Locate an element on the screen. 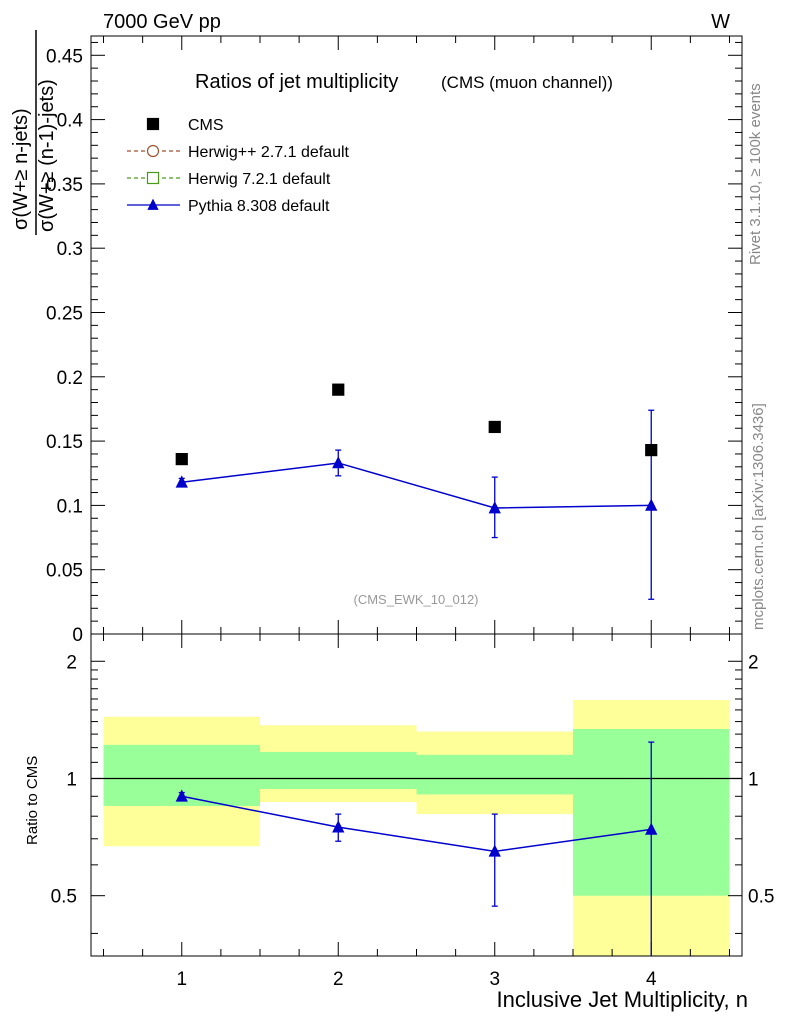 Image resolution: width=786 pixels, height=1024 pixels. header-right: W is located at coordinates (720, 22).